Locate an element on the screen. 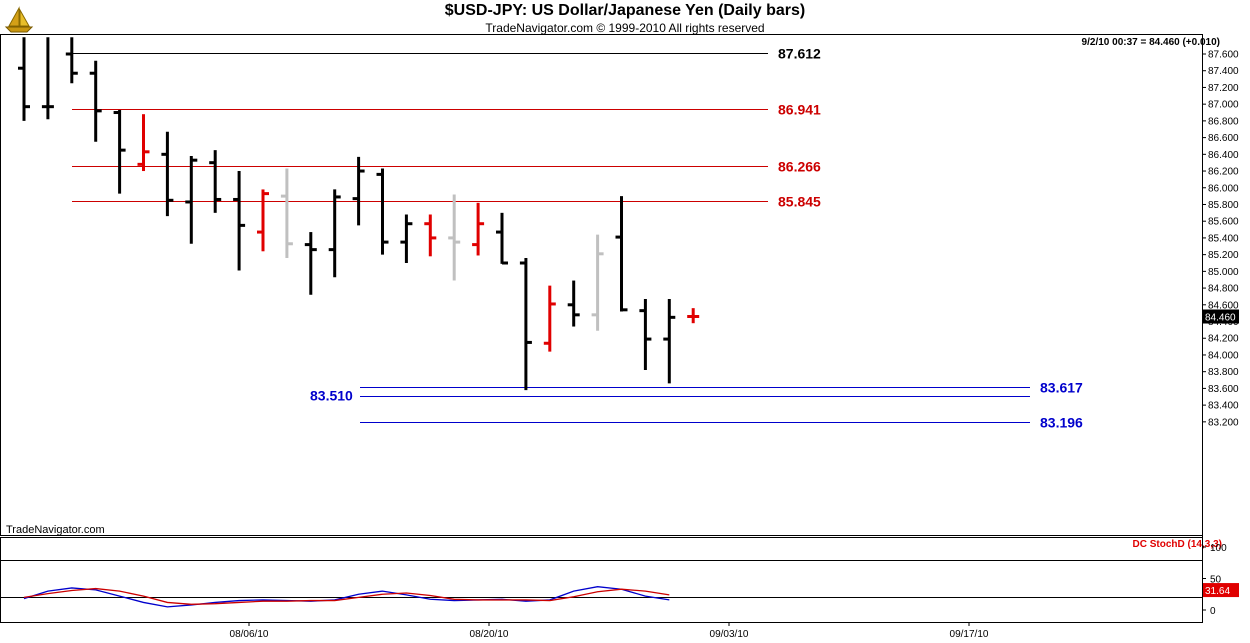 This screenshot has height=643, width=1250. stochastic-title: DC StochD (14,3,3) is located at coordinates (1177, 544).